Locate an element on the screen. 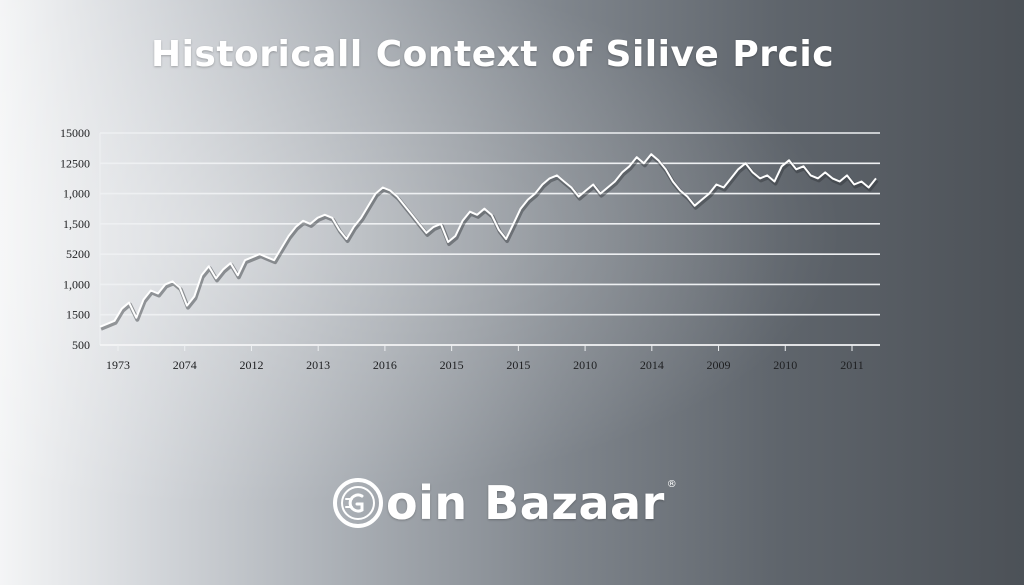 The image size is (1024, 585). x-tick-label: 2009 is located at coordinates (719, 365).